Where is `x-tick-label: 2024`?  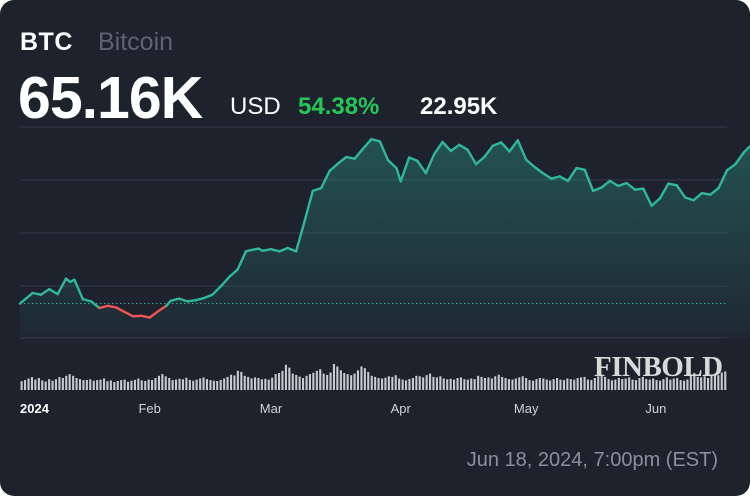
x-tick-label: 2024 is located at coordinates (35, 408).